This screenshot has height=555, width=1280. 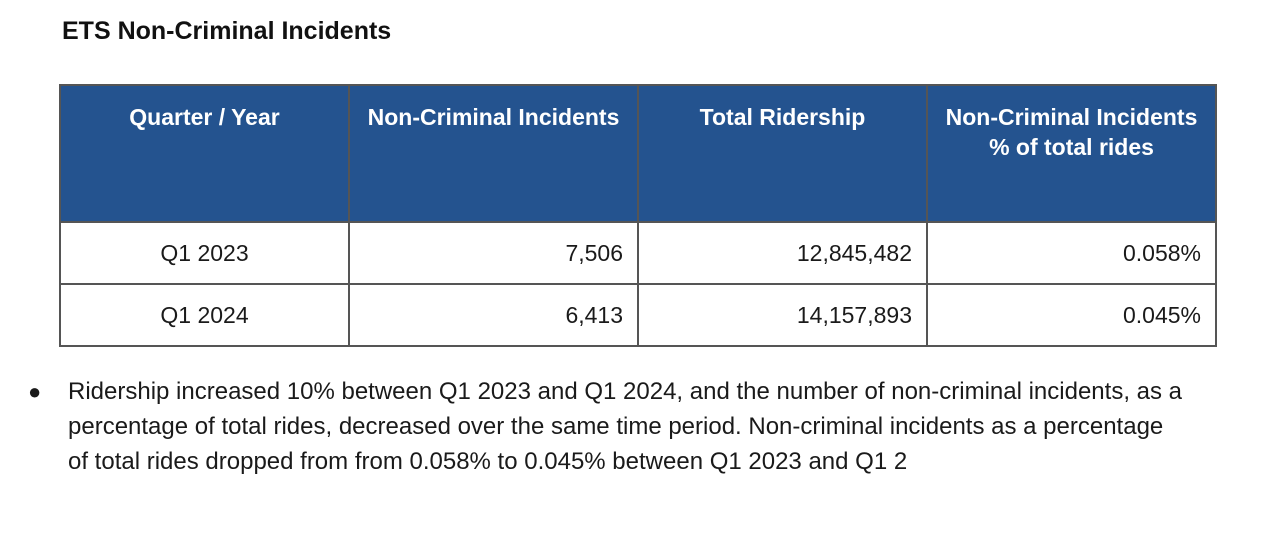 I want to click on table-row: Q1 2024 6,413 14,157,893 0.045%, so click(x=638, y=315).